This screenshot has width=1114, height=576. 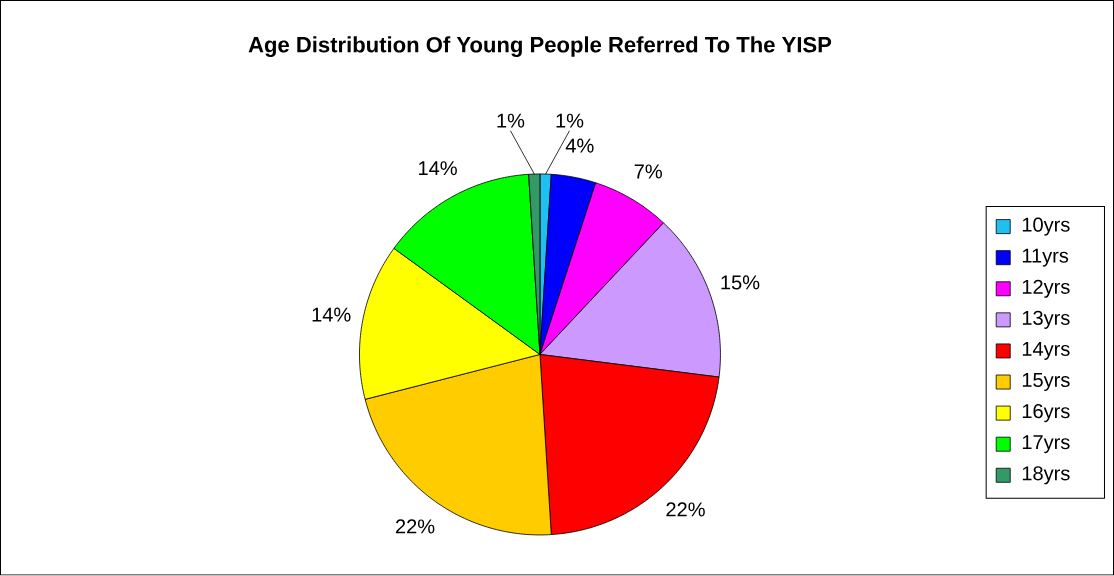 I want to click on legend-label: 12yrs, so click(x=1046, y=289).